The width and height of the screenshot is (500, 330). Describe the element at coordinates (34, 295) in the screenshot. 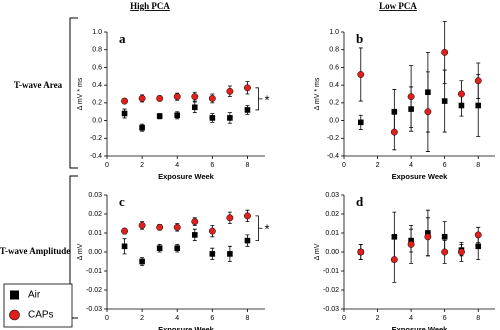

I see `legend-label: Air` at that location.